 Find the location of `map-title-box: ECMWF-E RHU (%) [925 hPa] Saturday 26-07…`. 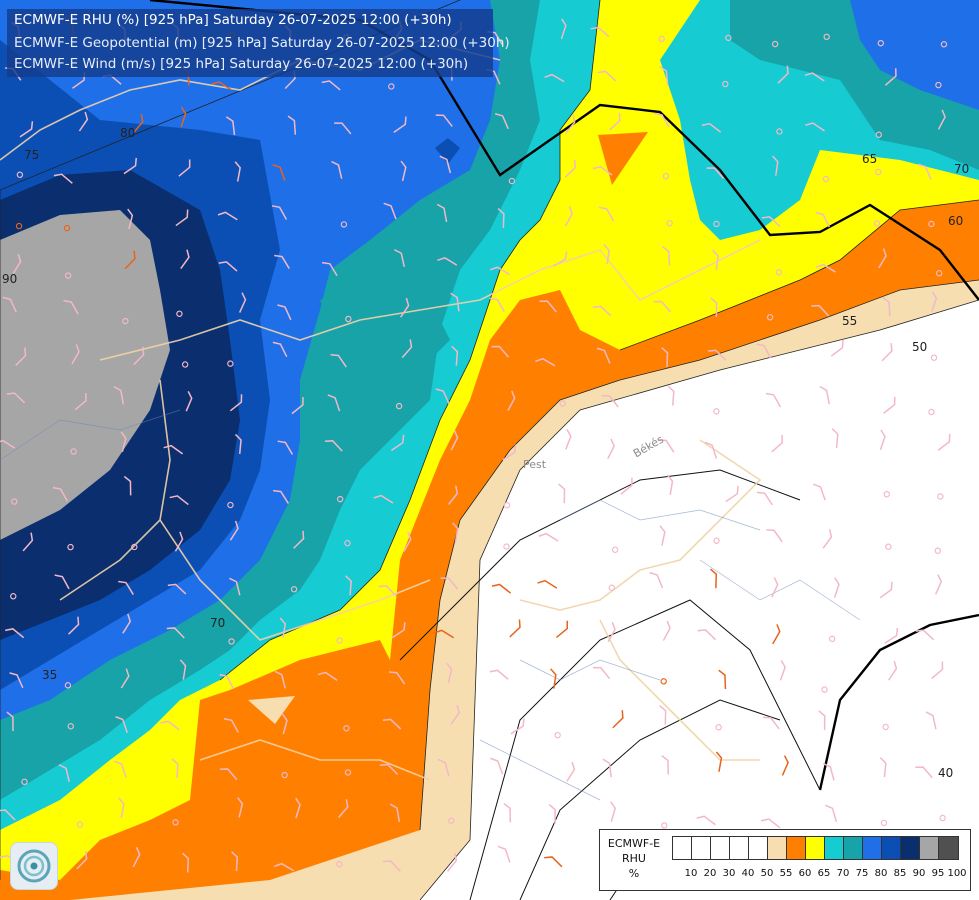

map-title-box: ECMWF-E RHU (%) [925 hPa] Saturday 26-07… is located at coordinates (258, 43).